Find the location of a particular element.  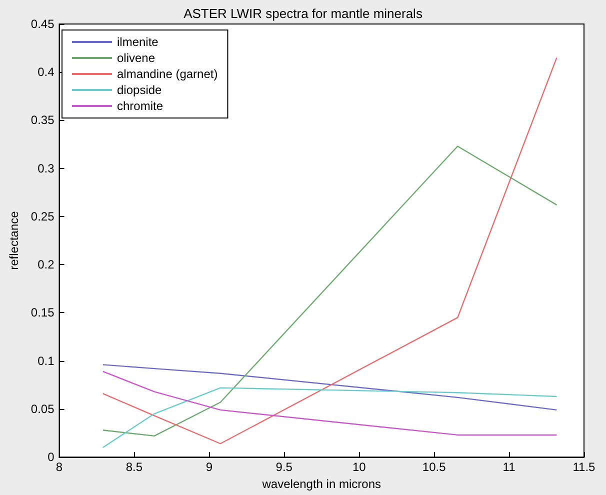

y-tick-label: 0.4 is located at coordinates (46, 72).